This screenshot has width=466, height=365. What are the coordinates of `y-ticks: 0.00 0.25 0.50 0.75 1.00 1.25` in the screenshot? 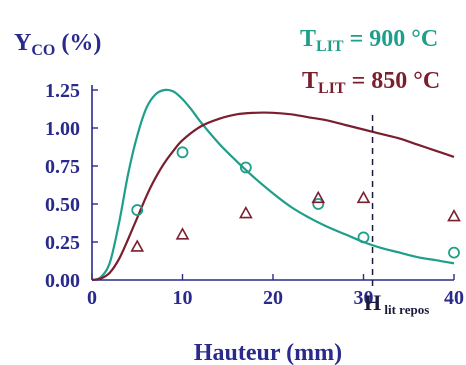 It's located at (71, 186).